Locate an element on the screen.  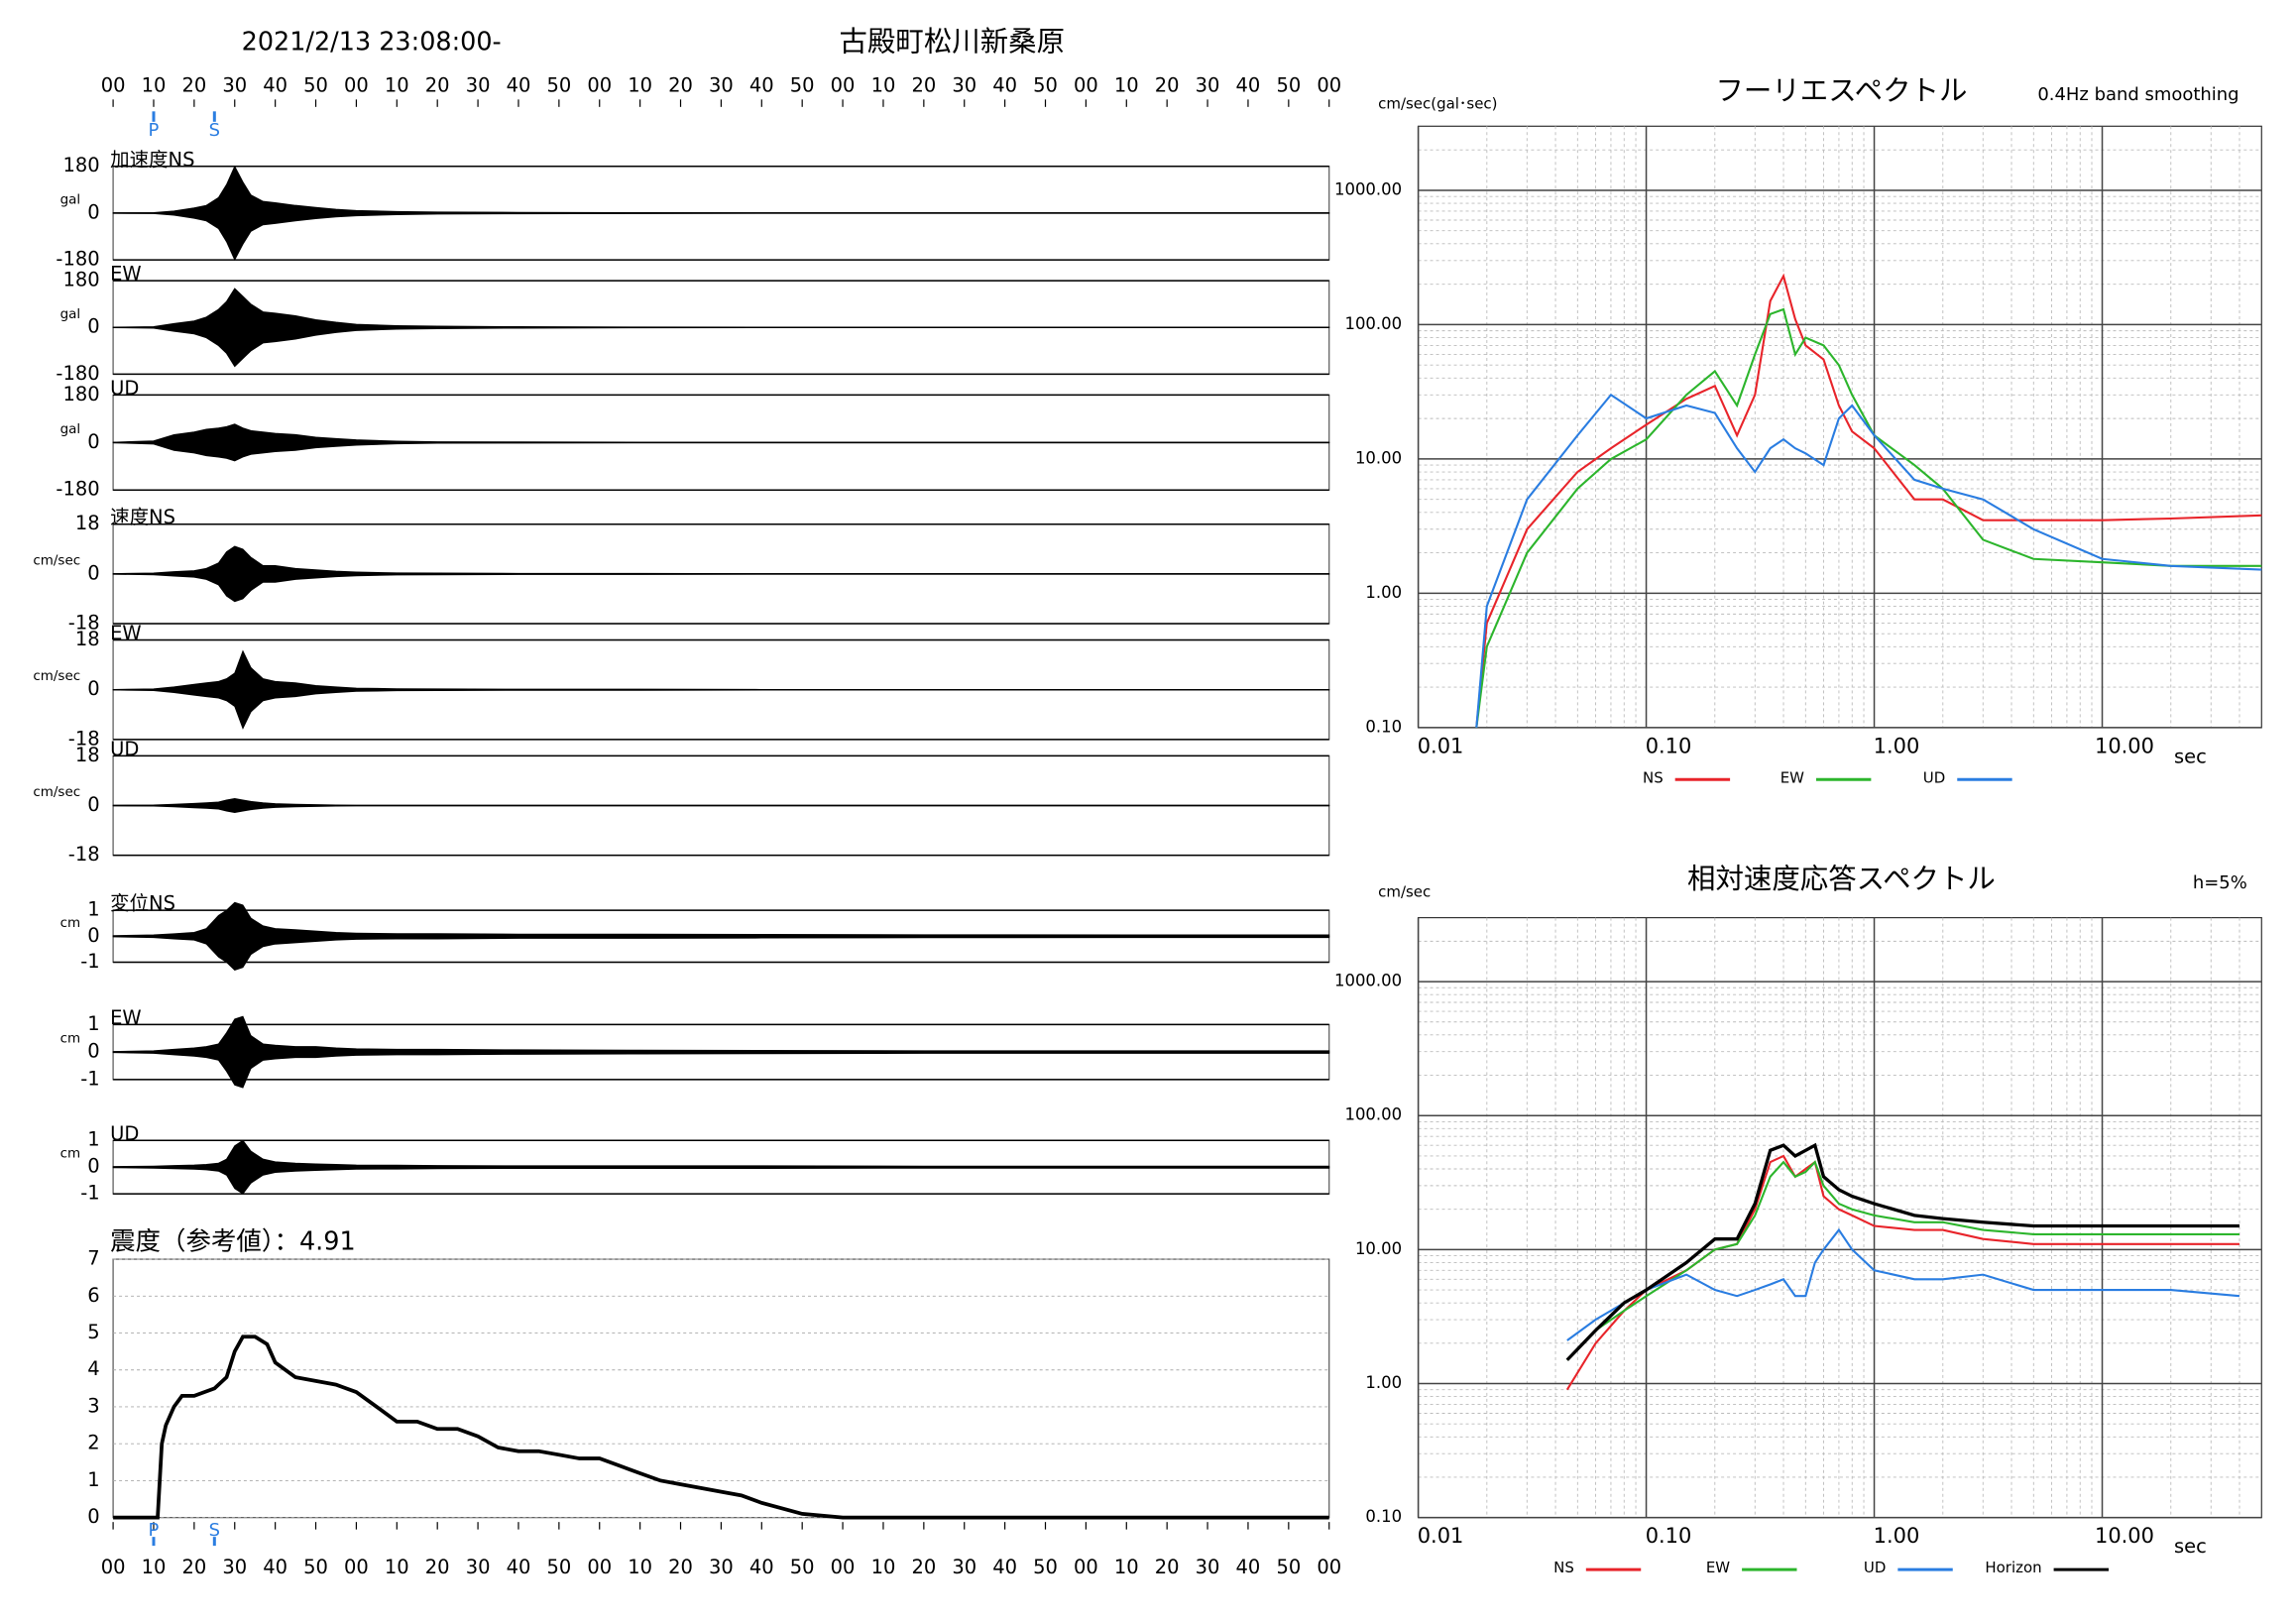
y-tick-label: 1 is located at coordinates (93, 1139).